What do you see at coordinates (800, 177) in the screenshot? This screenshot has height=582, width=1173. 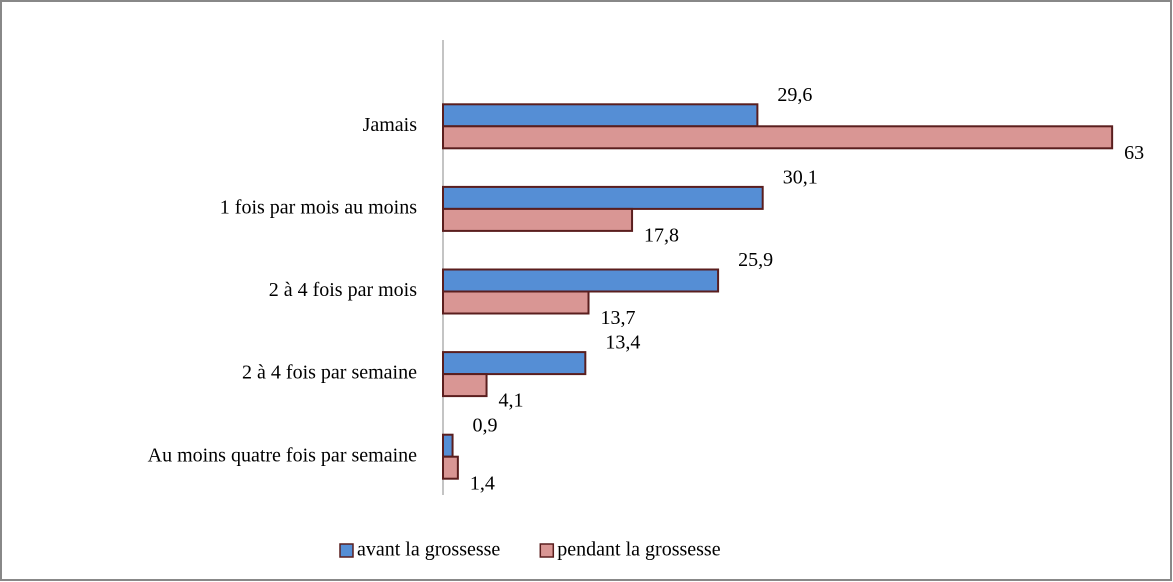 I see `data-label: 30,1` at bounding box center [800, 177].